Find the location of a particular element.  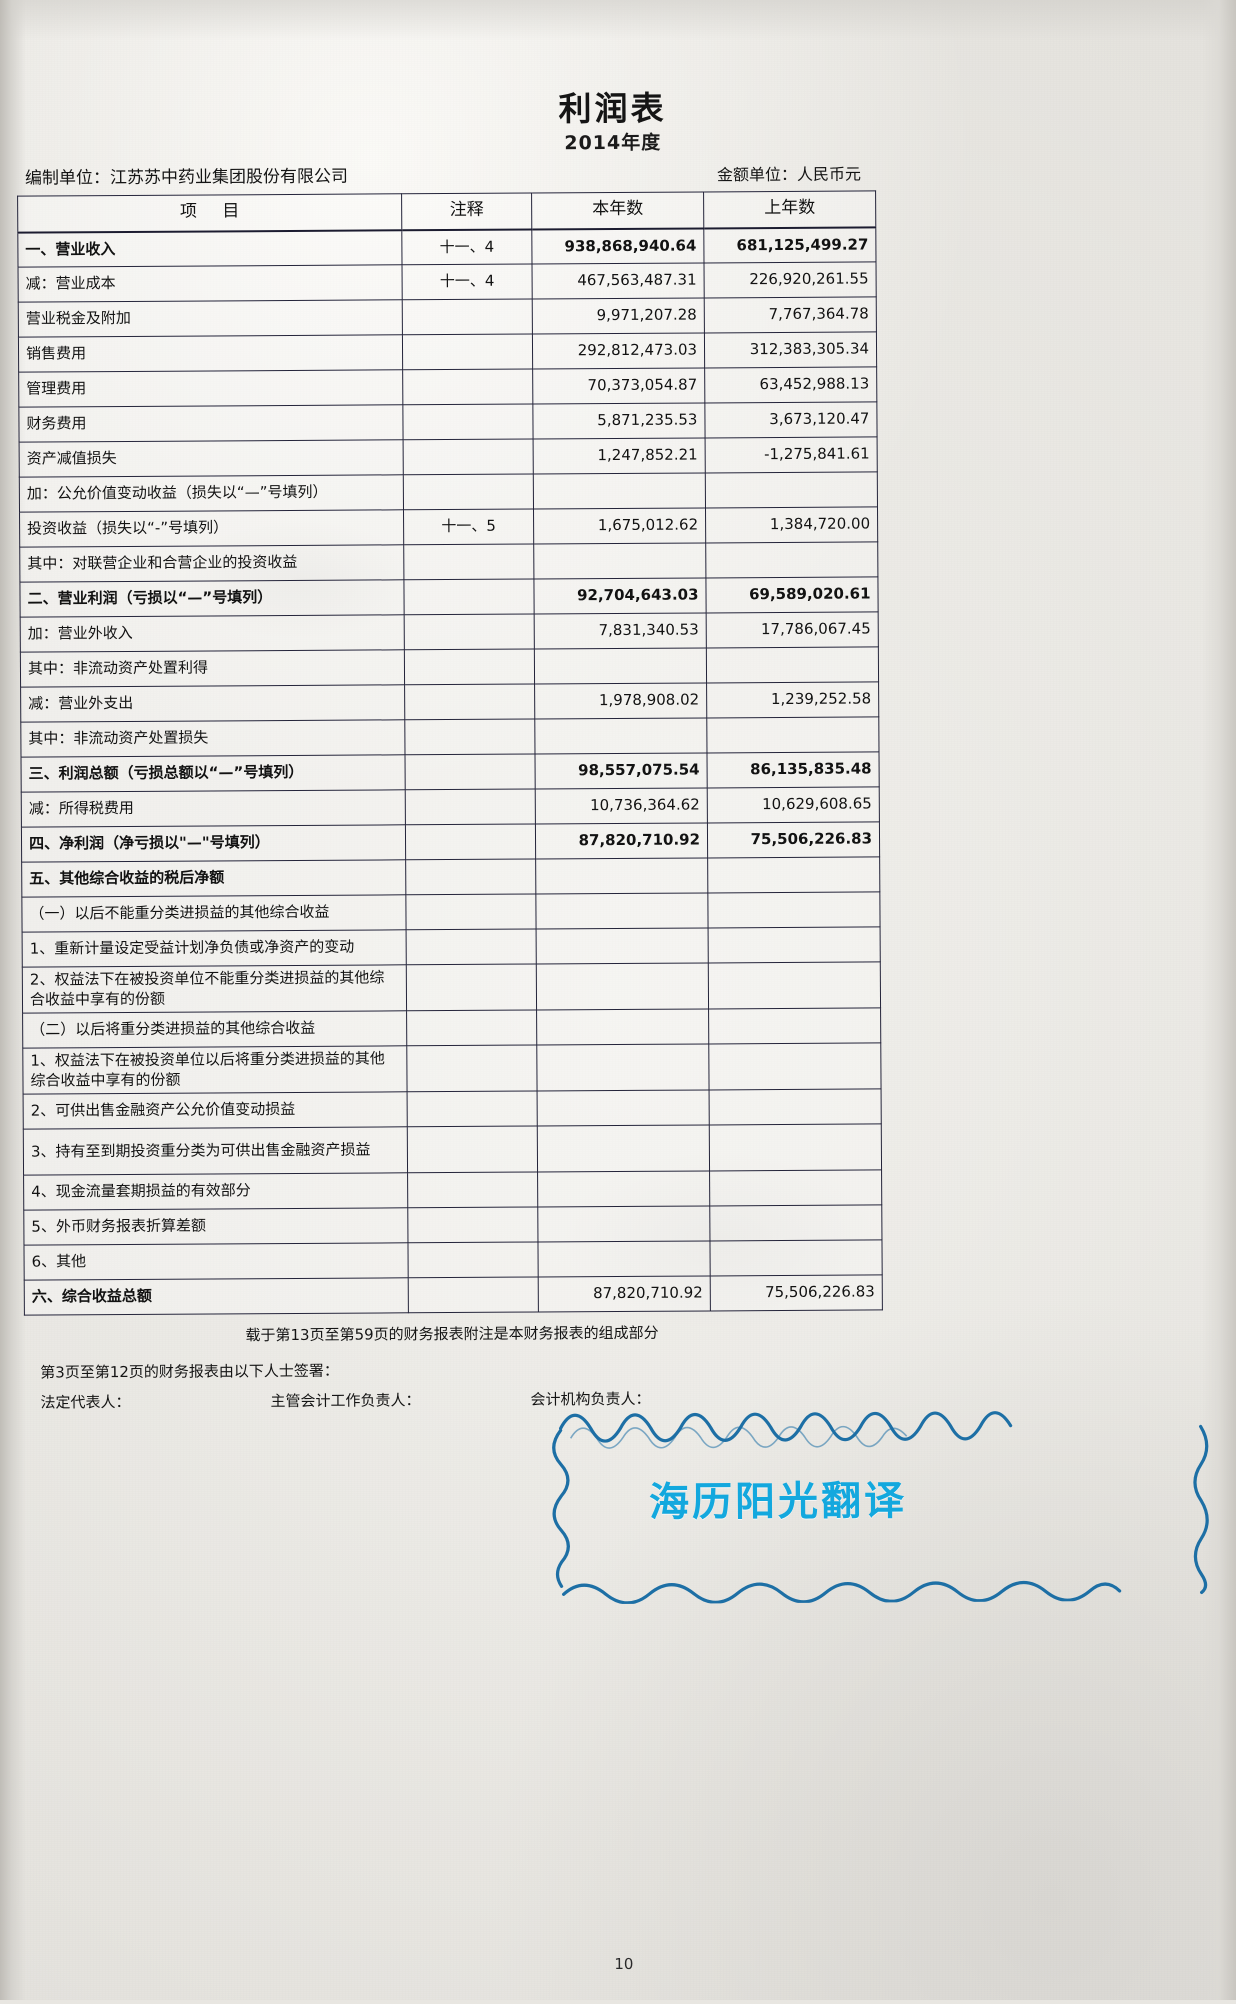

table-row: （二）以后将重分类进损益的其他综合收益 is located at coordinates (451, 1028).